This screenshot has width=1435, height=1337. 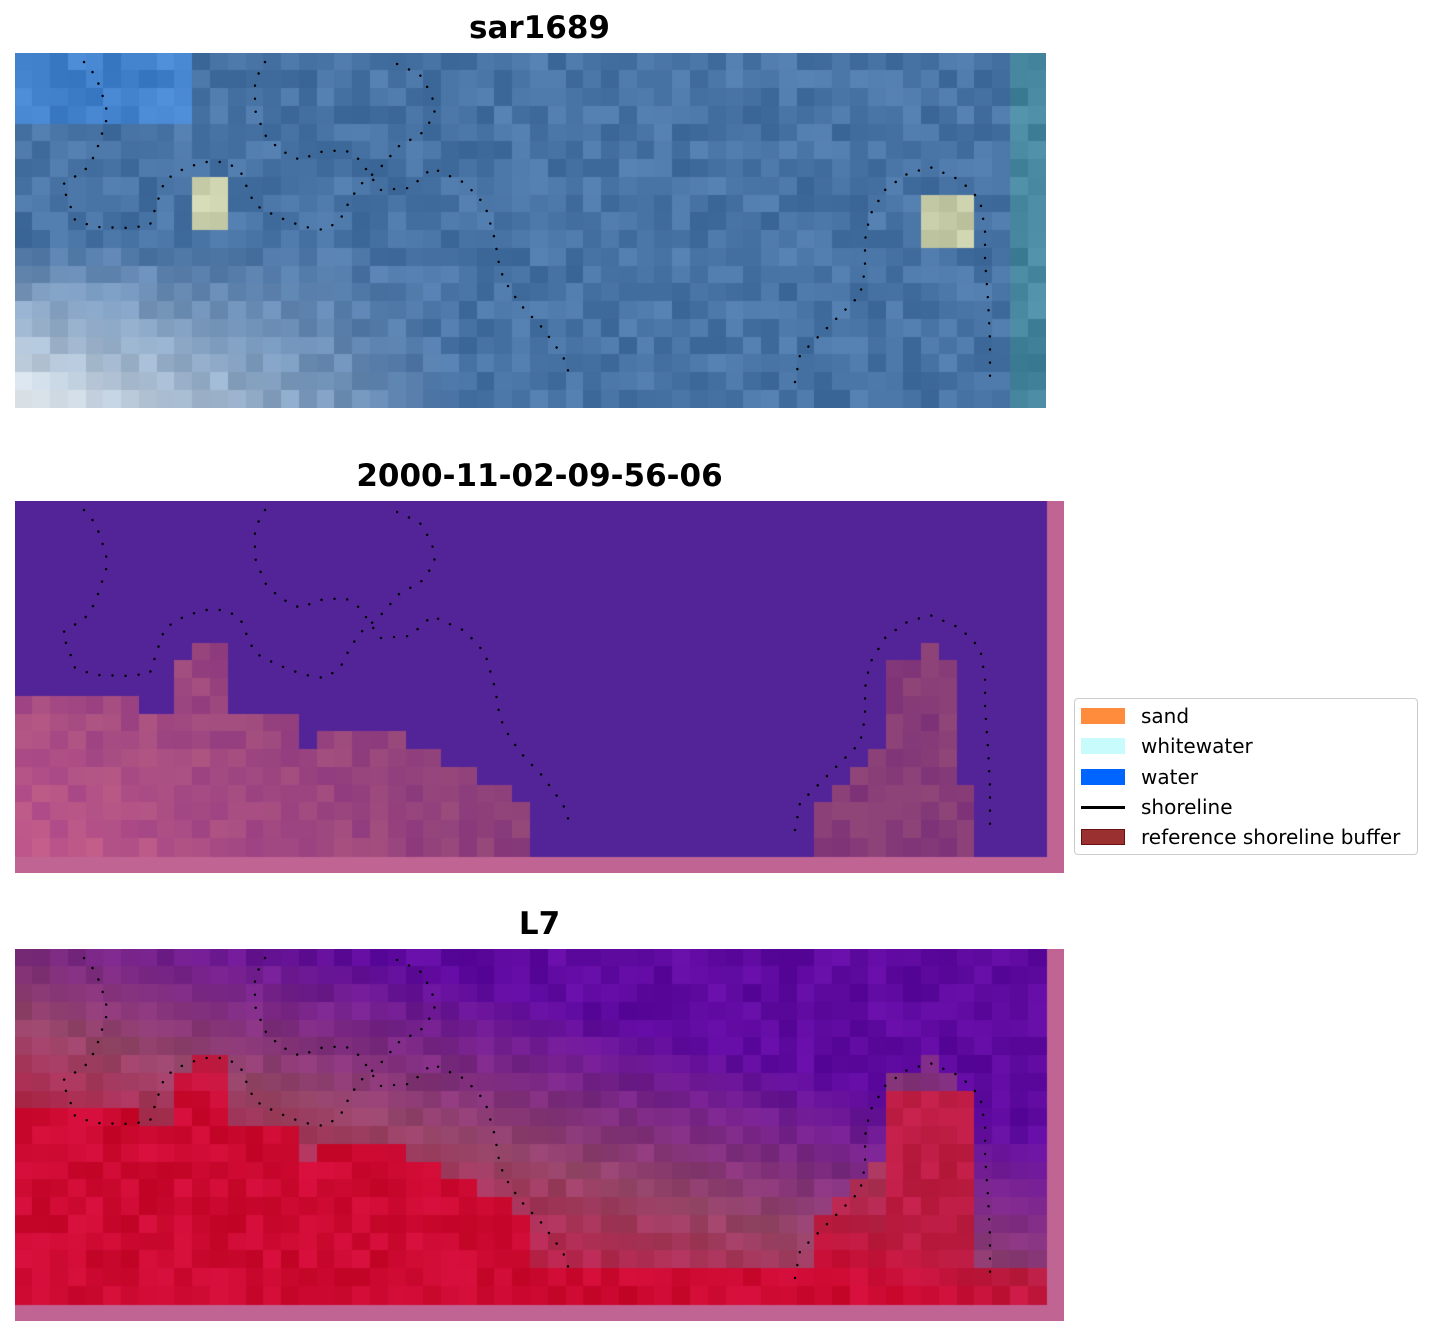 What do you see at coordinates (1103, 746) in the screenshot?
I see `whitewater-swatch` at bounding box center [1103, 746].